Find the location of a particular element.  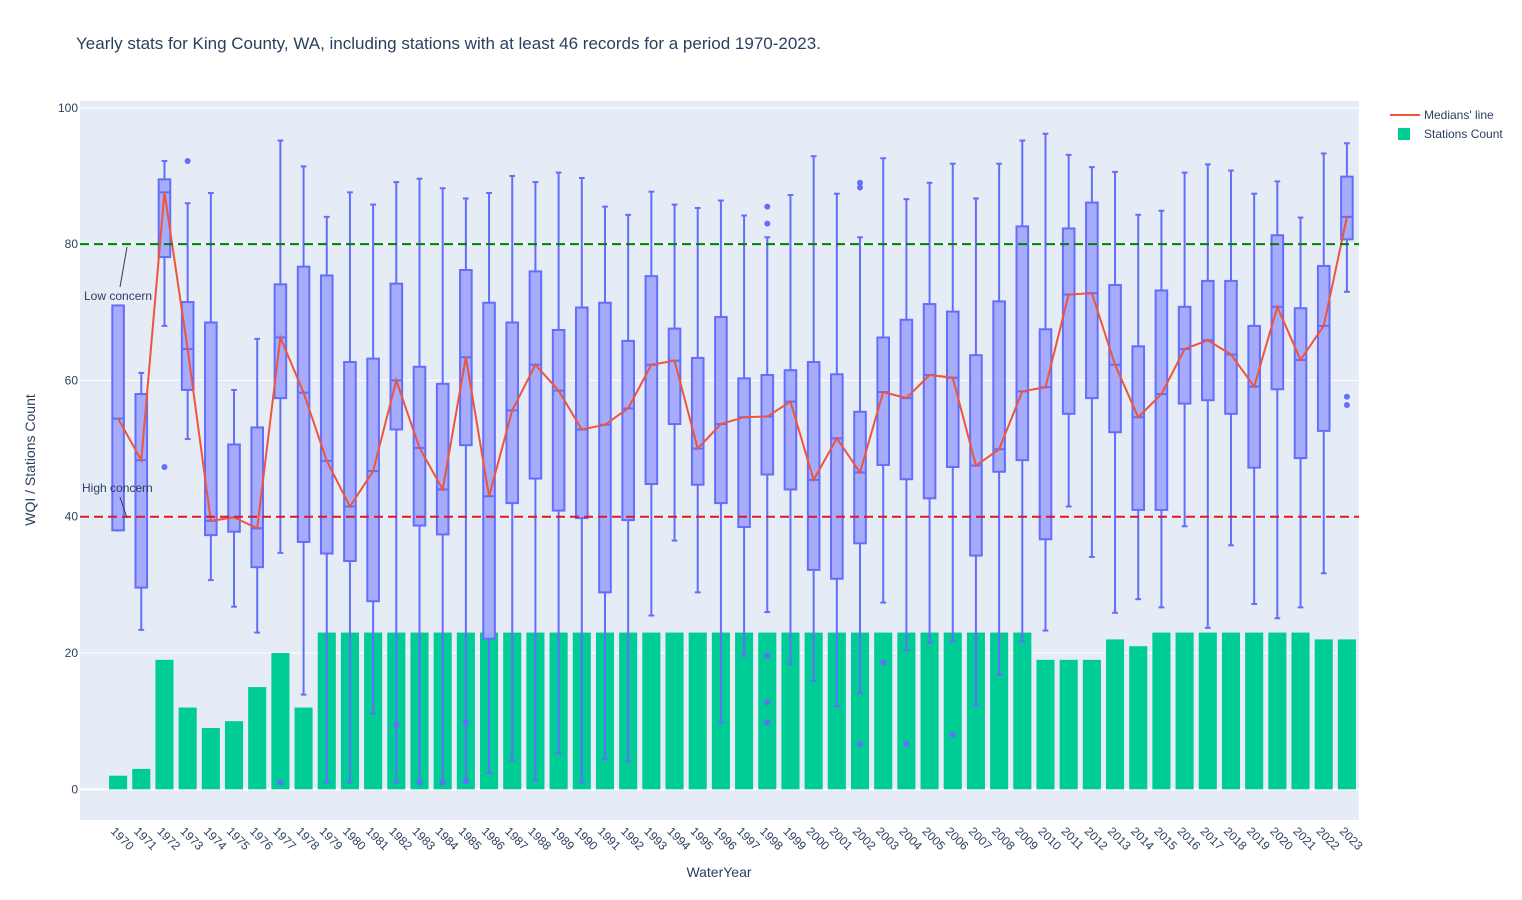

x-tick-label: 1992 is located at coordinates (632, 838).